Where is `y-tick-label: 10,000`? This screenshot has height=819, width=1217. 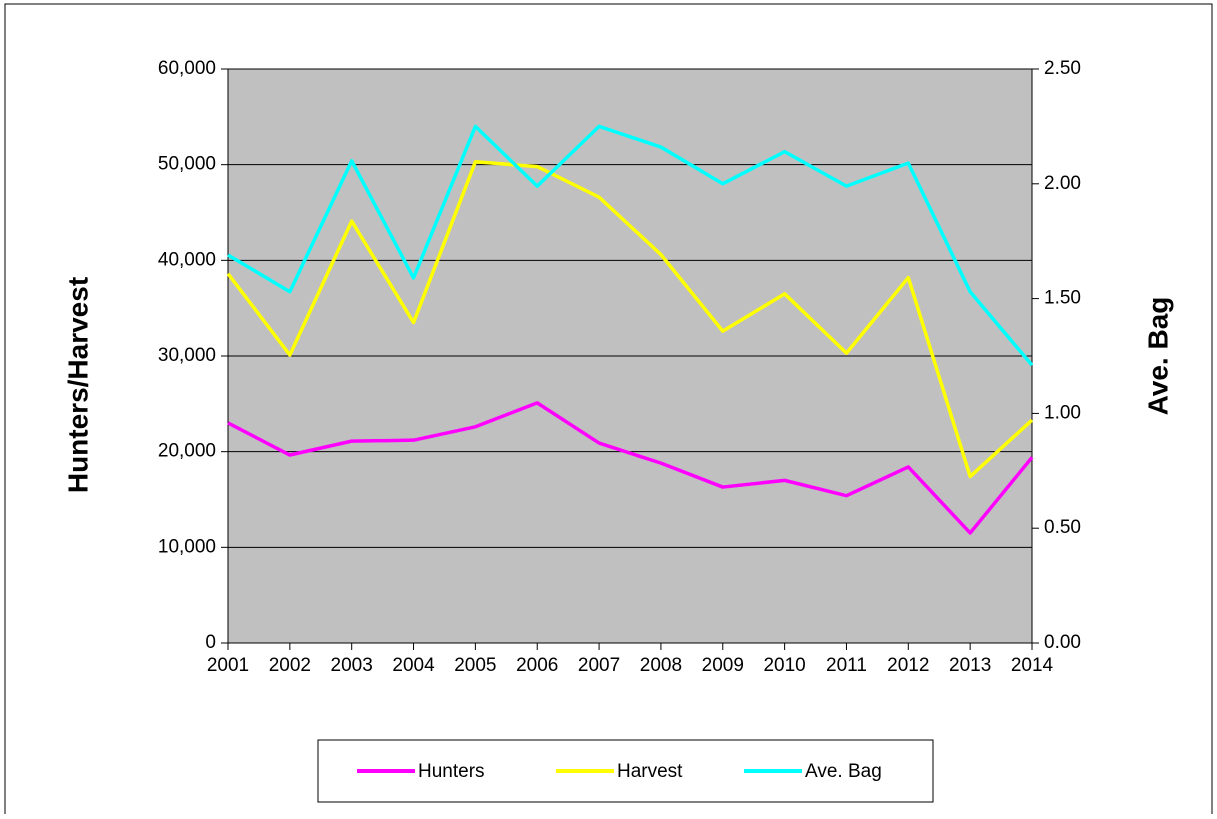 y-tick-label: 10,000 is located at coordinates (187, 546).